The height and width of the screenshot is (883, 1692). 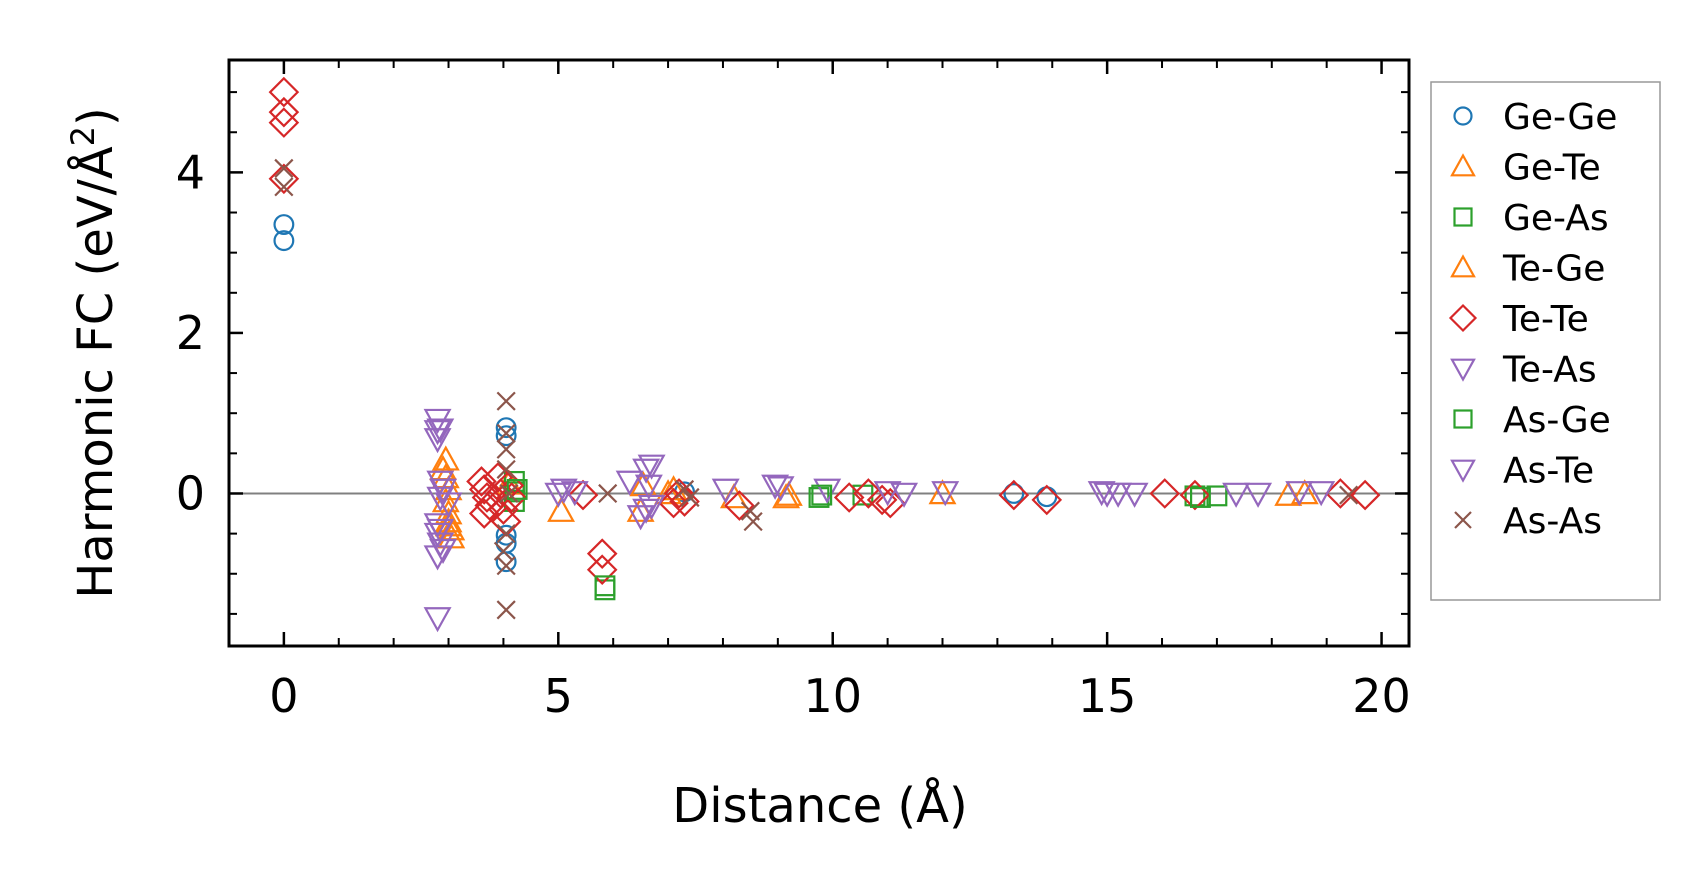 I want to click on y-axis-label-close: ), so click(x=96, y=116).